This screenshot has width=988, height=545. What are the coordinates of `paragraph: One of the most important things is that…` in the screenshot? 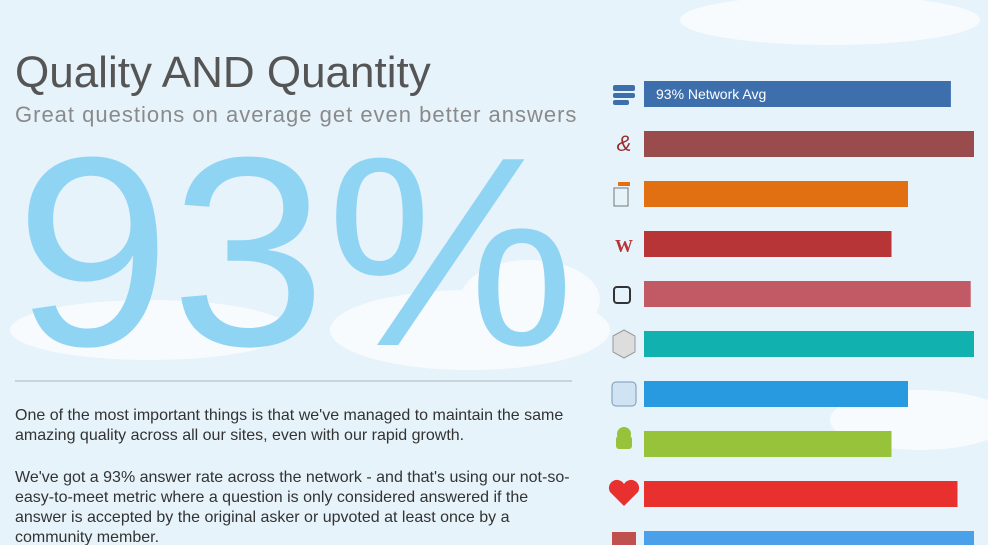 It's located at (289, 425).